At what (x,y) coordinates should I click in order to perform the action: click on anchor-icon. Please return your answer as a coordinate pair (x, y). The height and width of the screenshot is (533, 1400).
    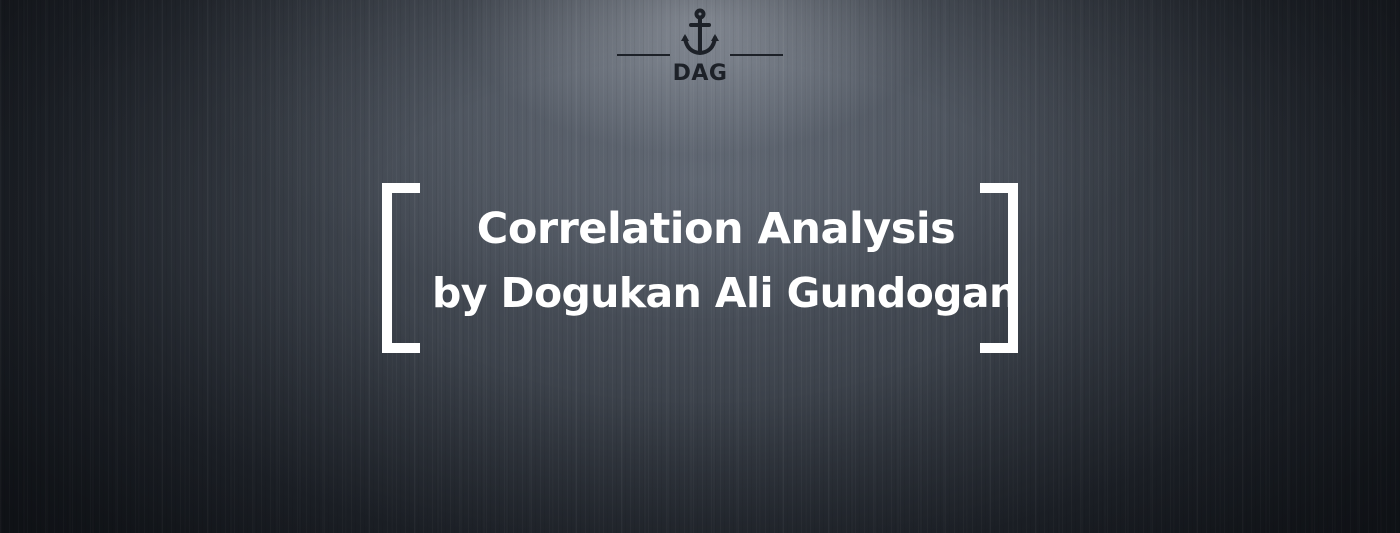
    Looking at the image, I should click on (700, 31).